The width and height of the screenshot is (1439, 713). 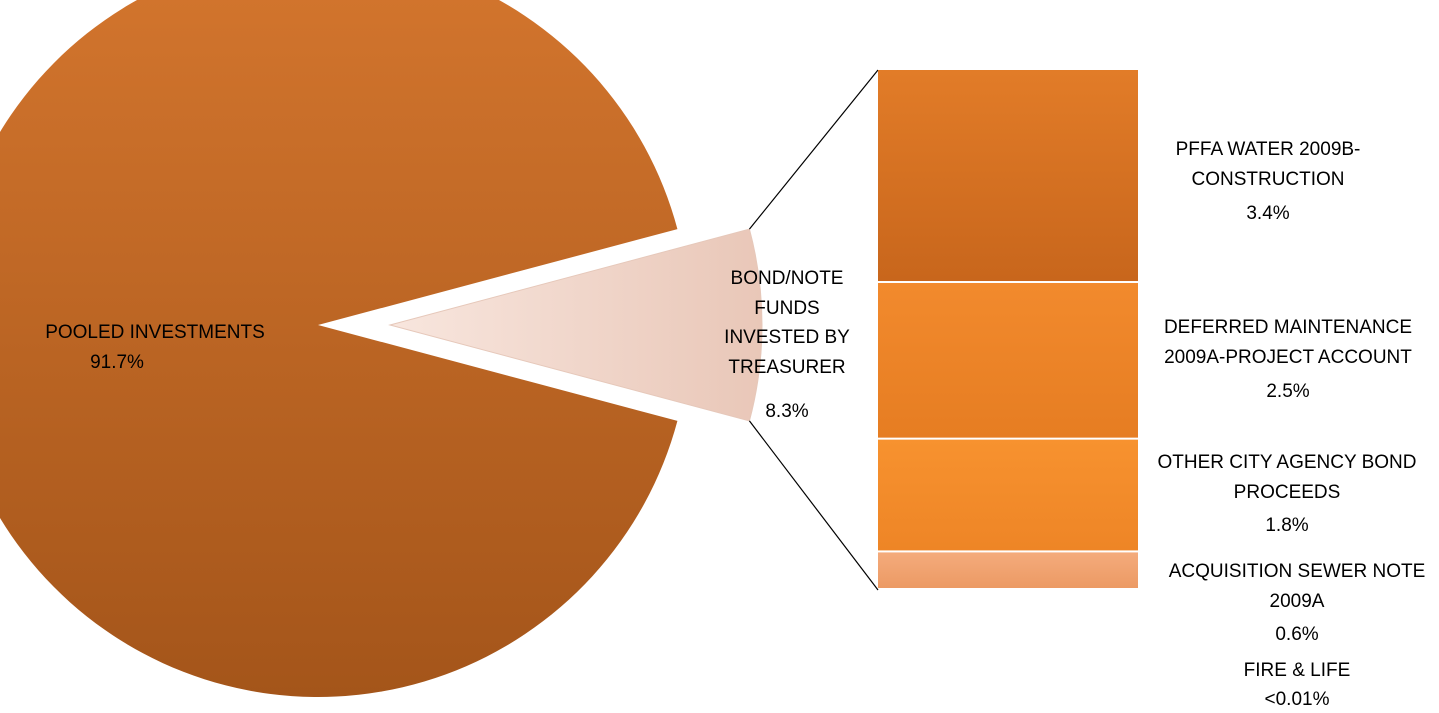 I want to click on label-other-city-agency-line2: PROCEEDS, so click(x=1287, y=492).